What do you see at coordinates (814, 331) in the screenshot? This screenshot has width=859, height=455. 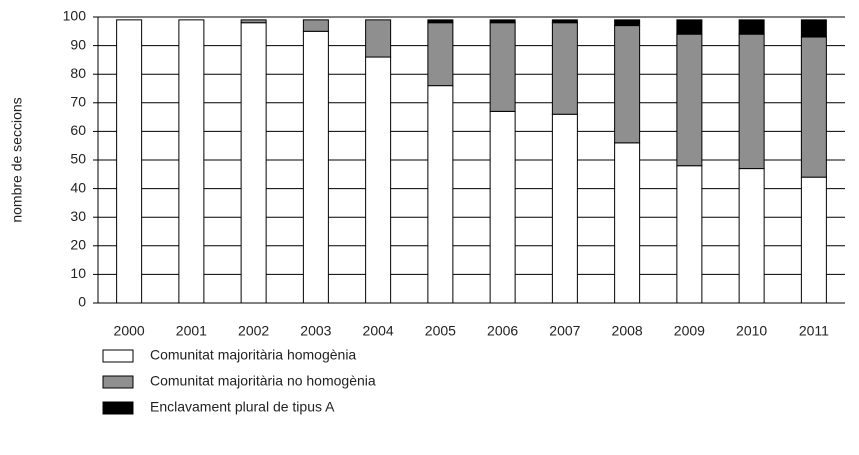 I see `x-tick-label: 2011` at bounding box center [814, 331].